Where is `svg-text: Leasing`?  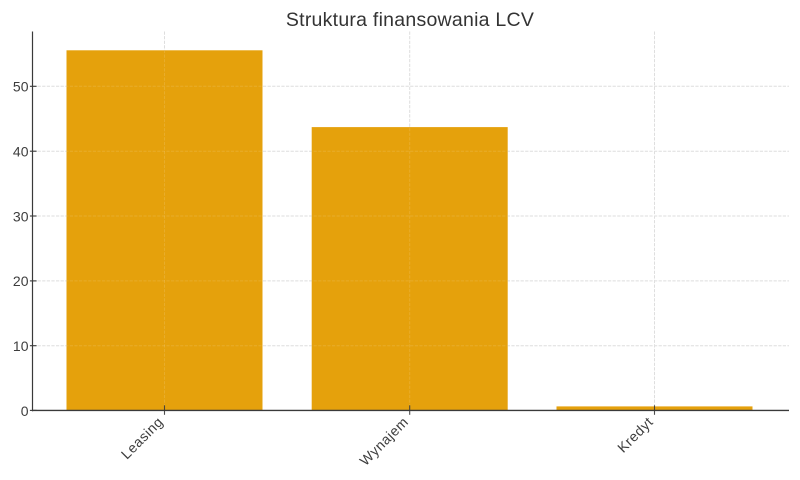
svg-text: Leasing is located at coordinates (142, 438).